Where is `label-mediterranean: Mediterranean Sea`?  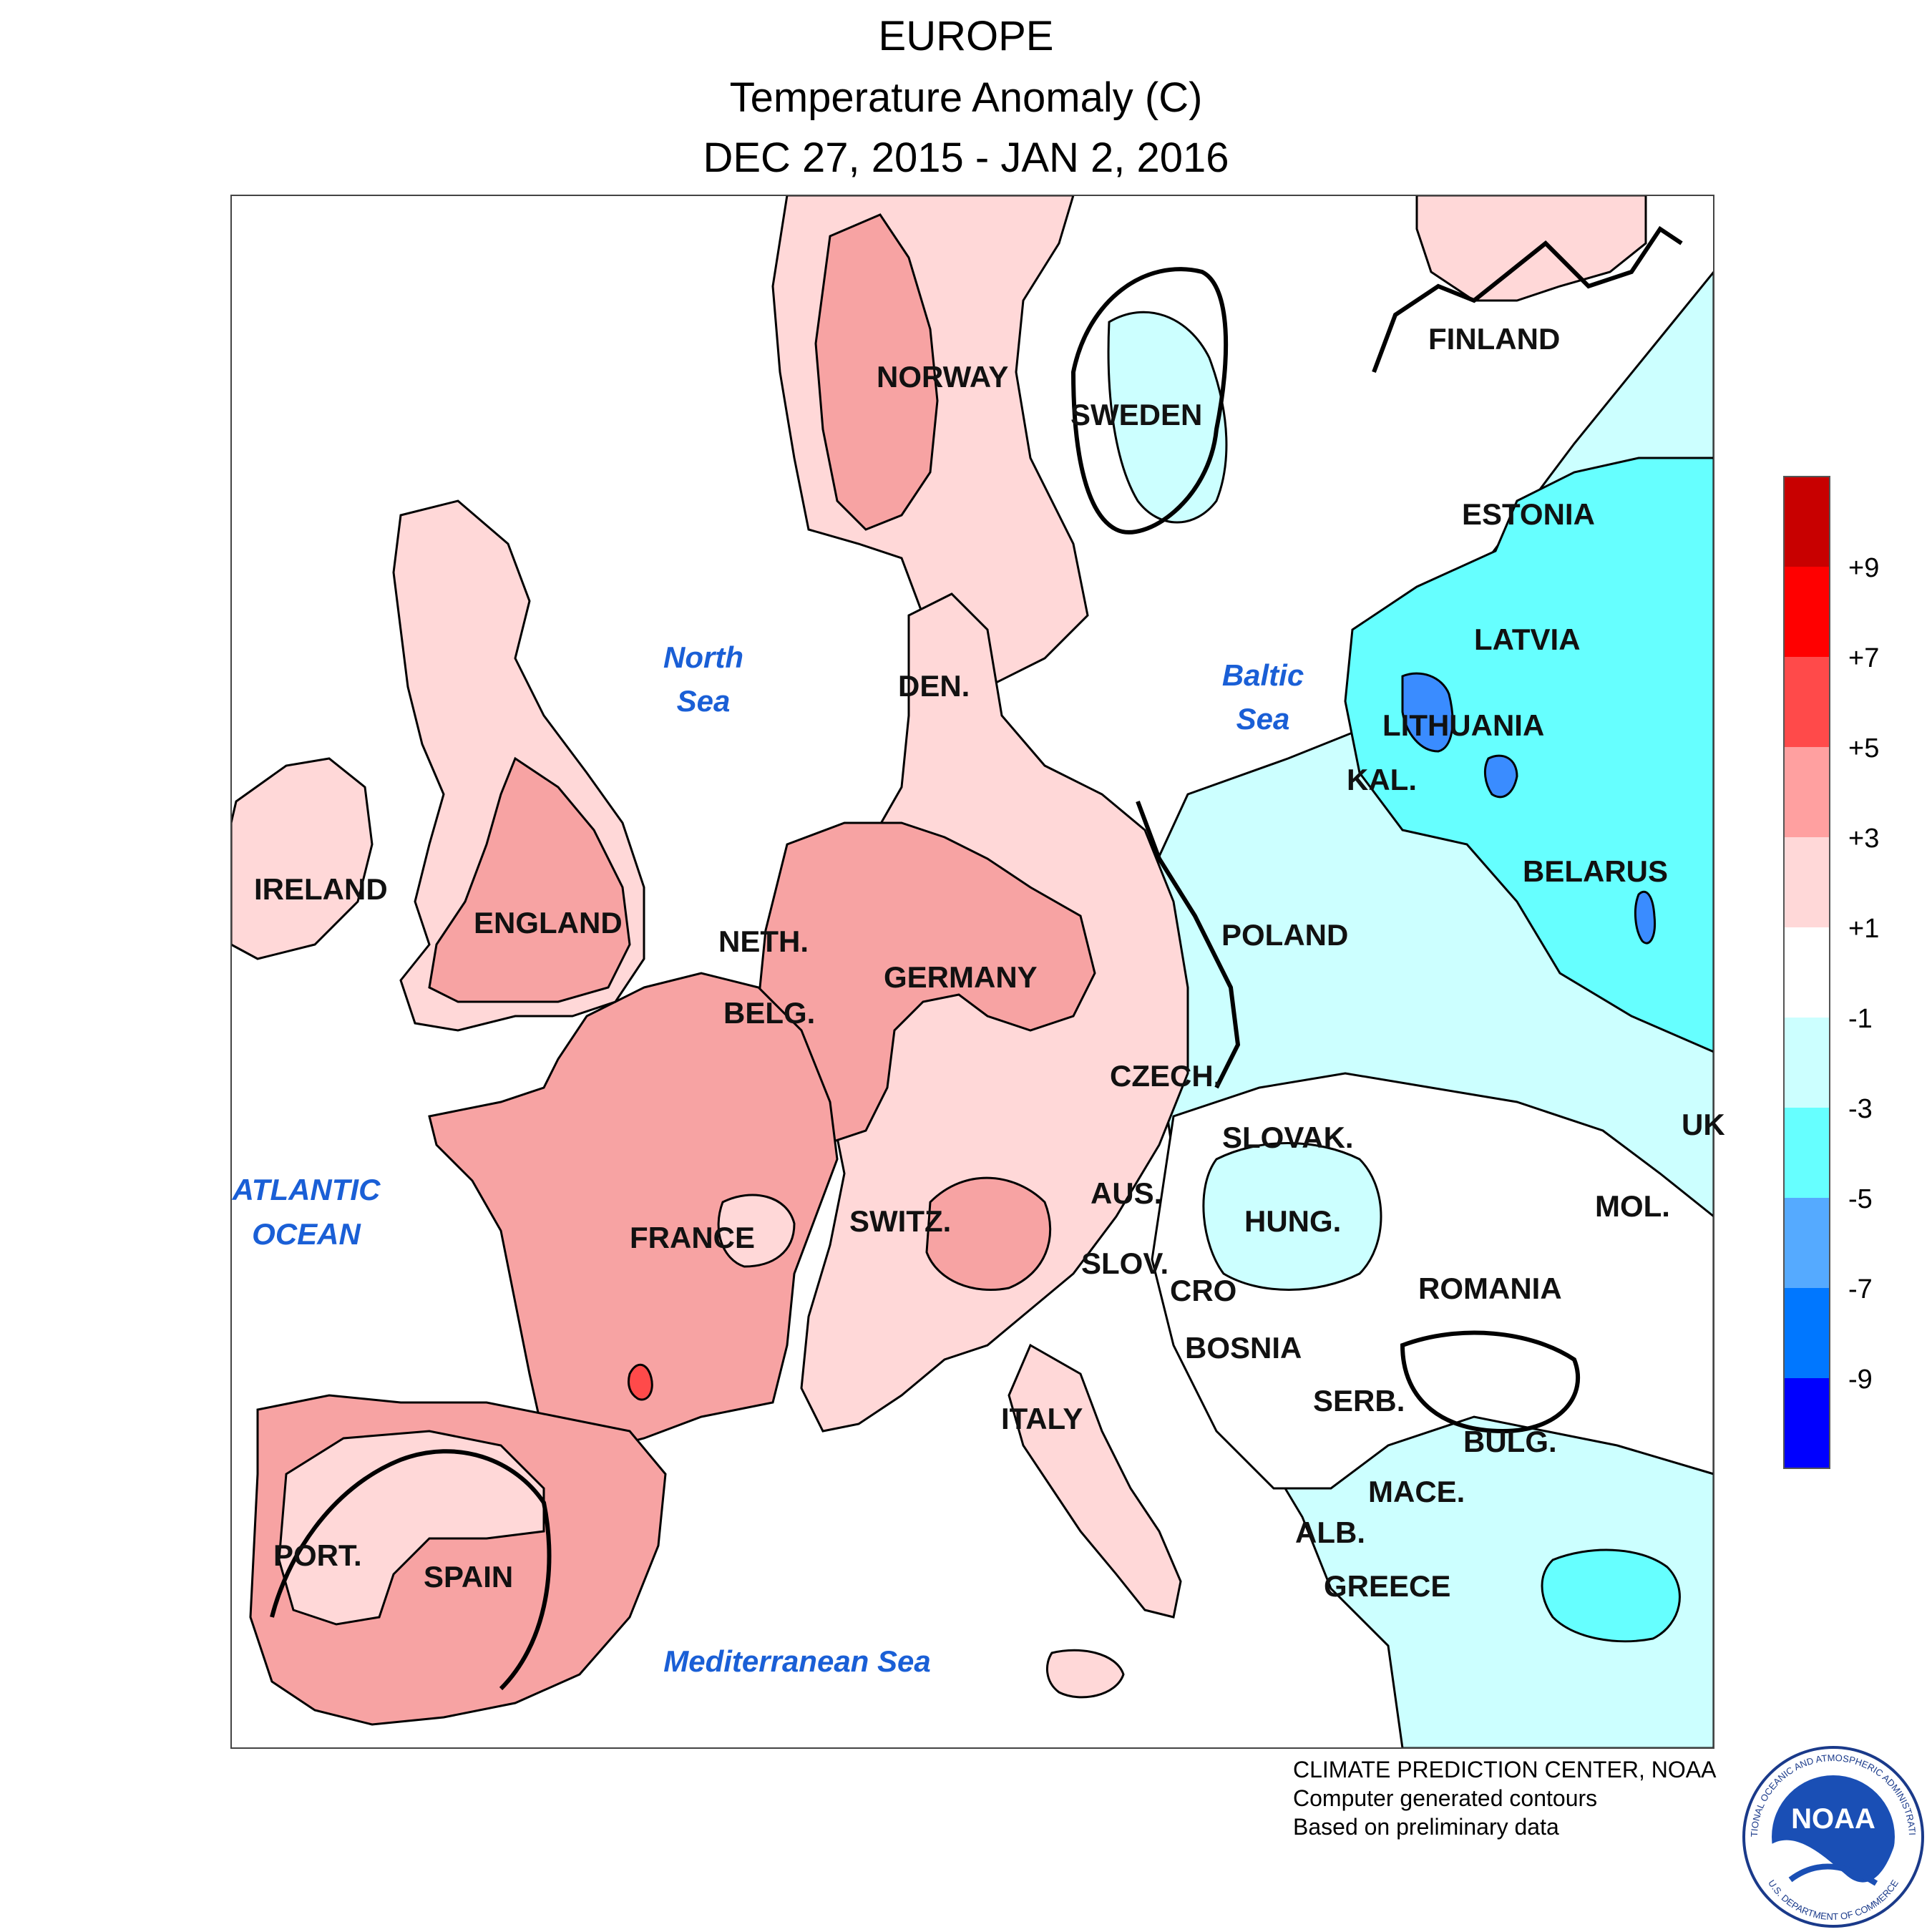 label-mediterranean: Mediterranean Sea is located at coordinates (797, 1661).